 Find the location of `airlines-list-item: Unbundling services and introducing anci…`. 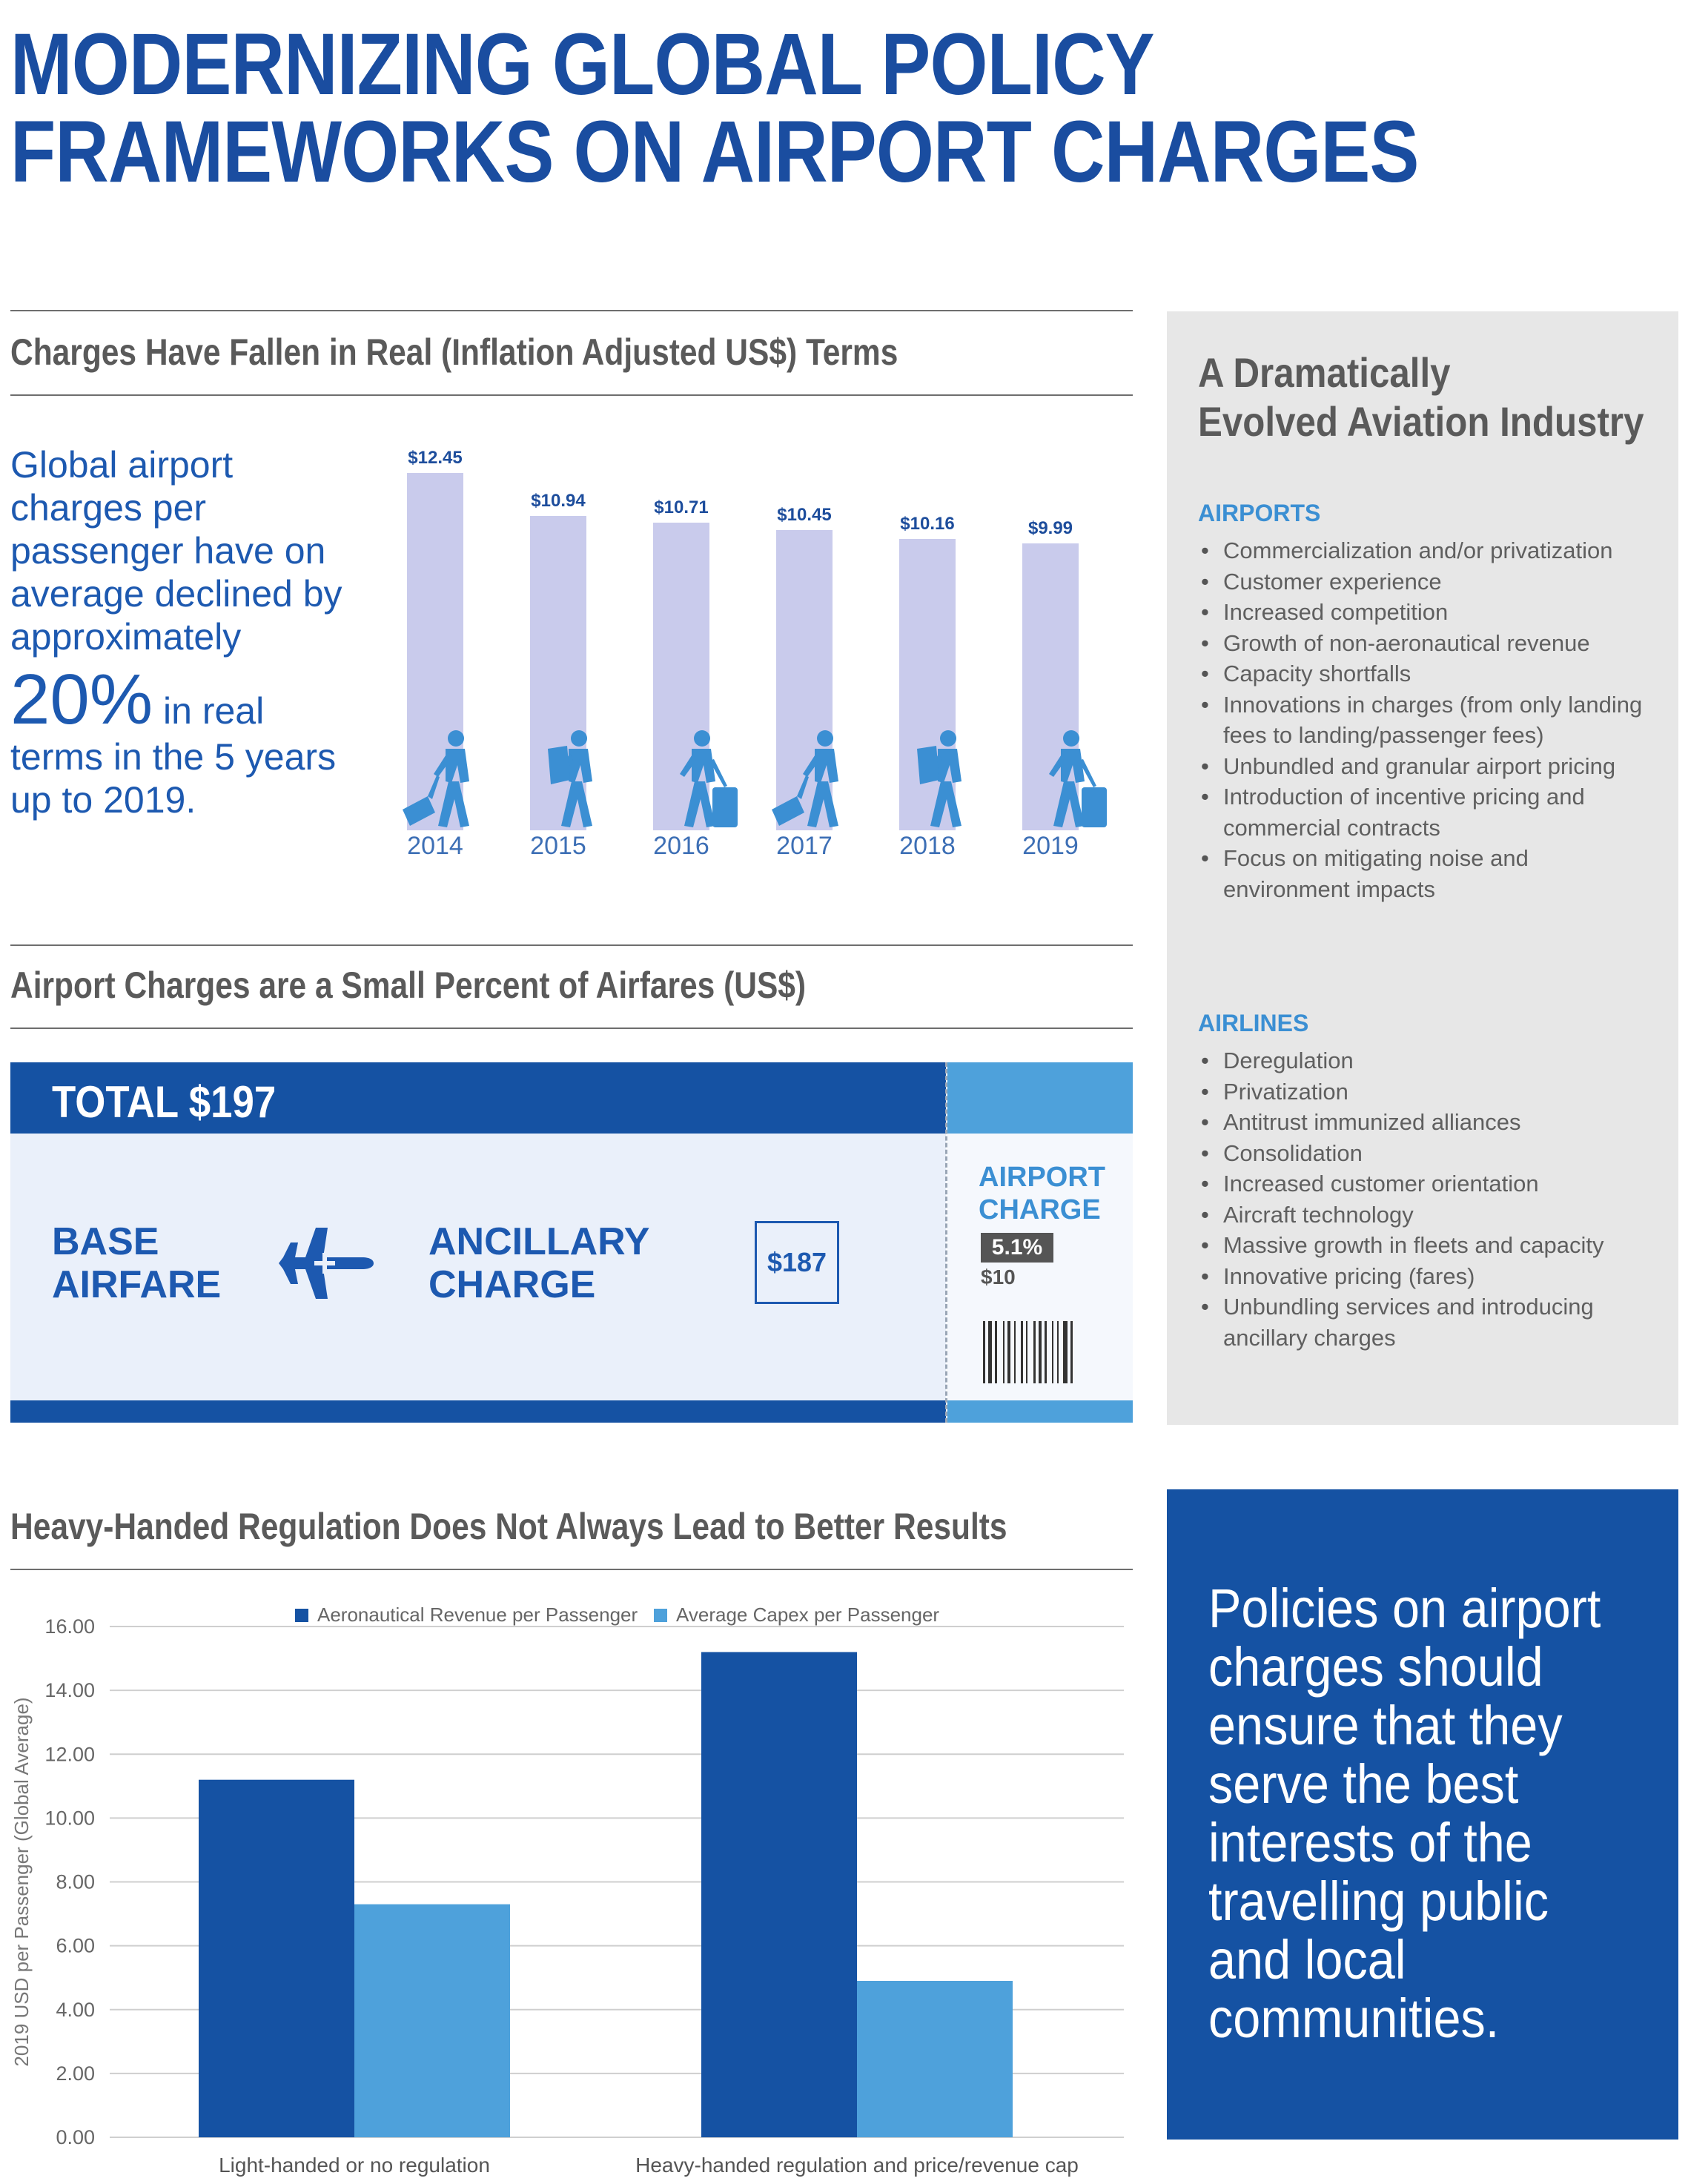

airlines-list-item: Unbundling services and introducing anci… is located at coordinates (1420, 1322).